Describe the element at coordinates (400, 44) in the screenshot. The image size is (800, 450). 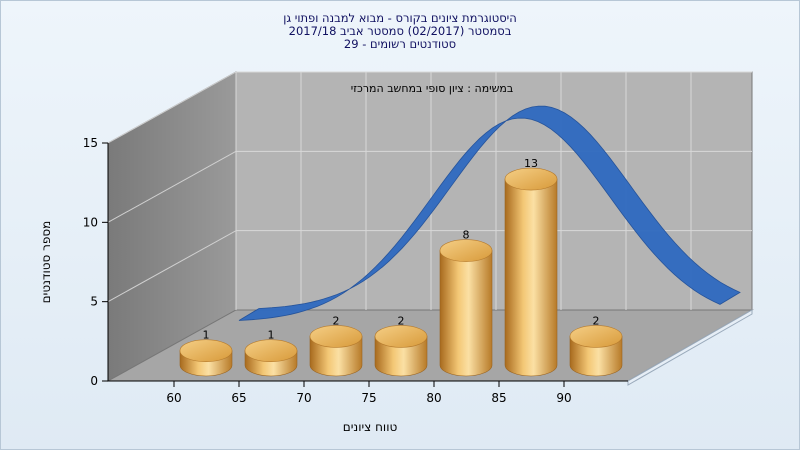
I see `chart-registered-count: סטודנטים רשומים - 29` at that location.